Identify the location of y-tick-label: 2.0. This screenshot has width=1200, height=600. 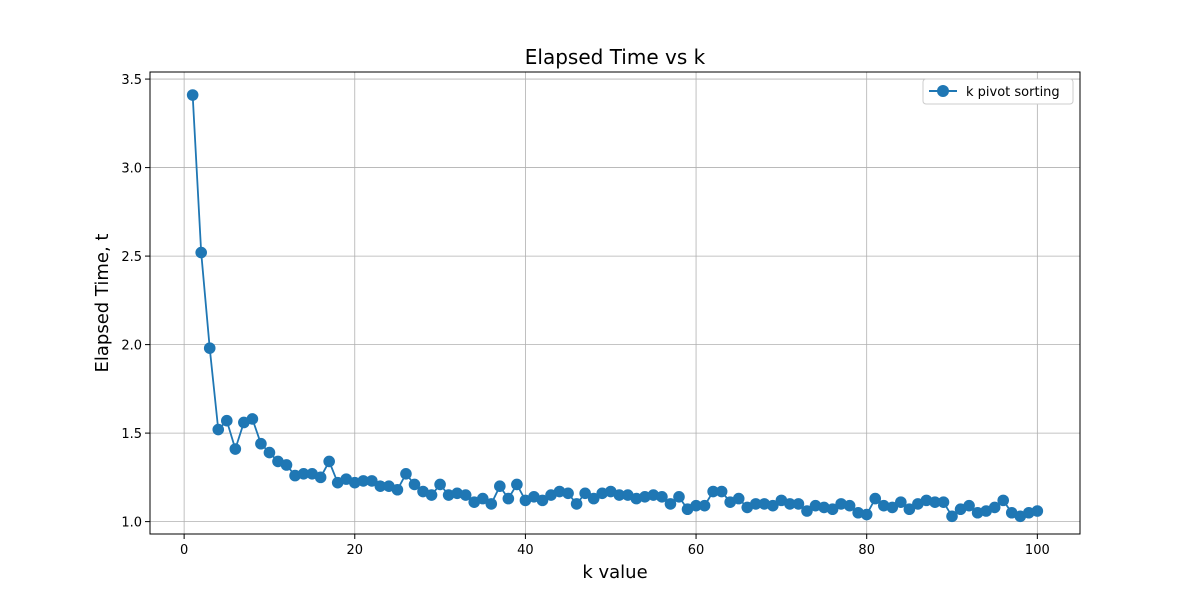
(131, 346).